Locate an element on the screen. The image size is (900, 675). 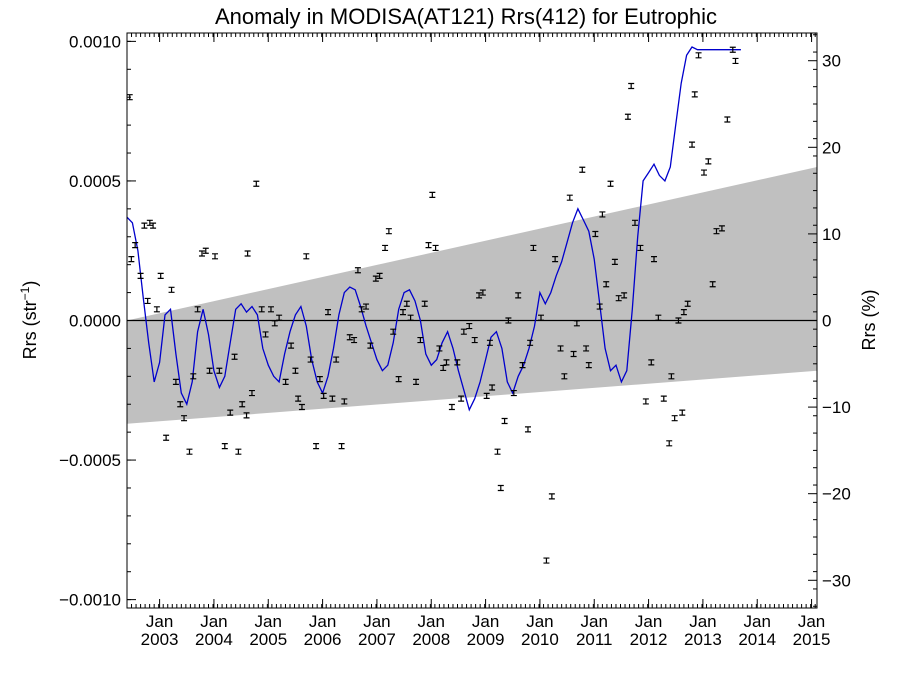
y-axis-left-title-superscript: −1 is located at coordinates (25, 293).